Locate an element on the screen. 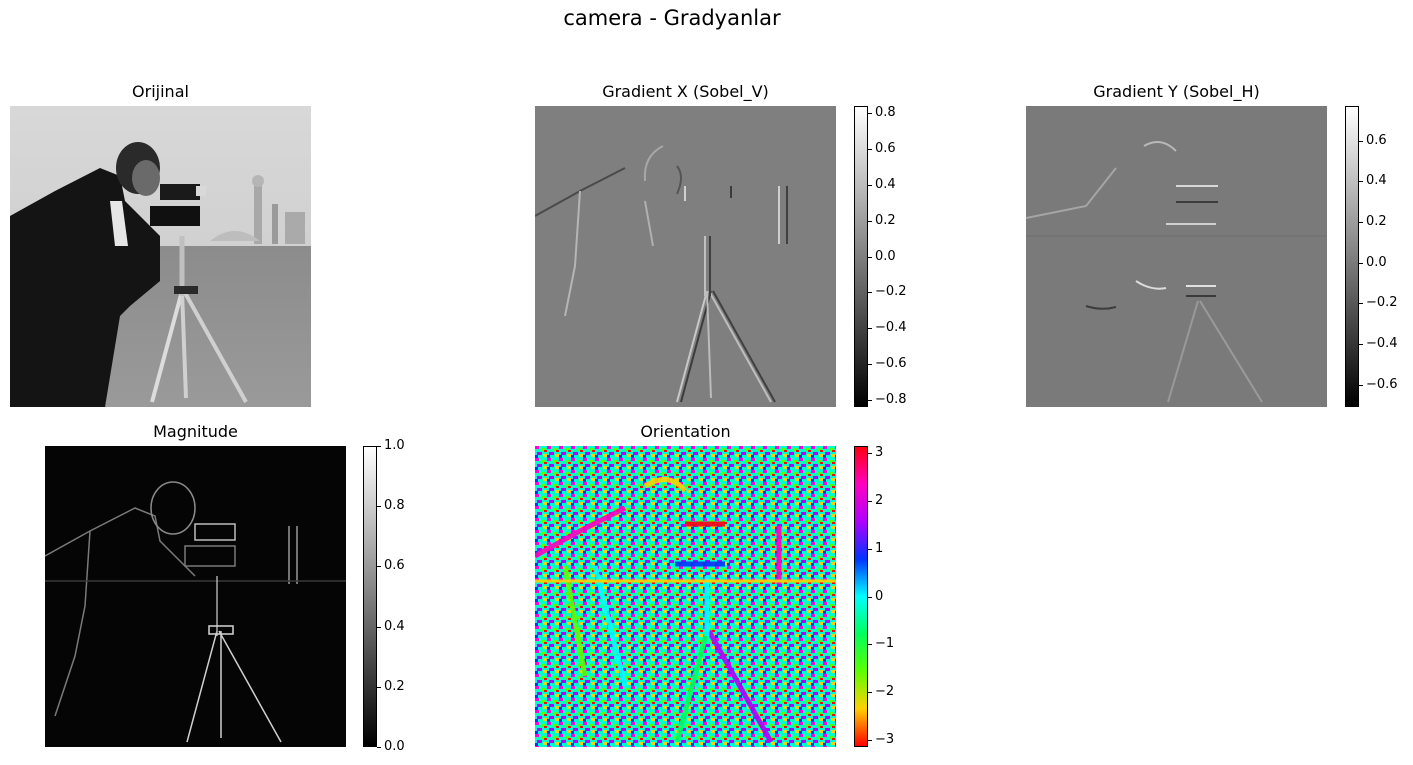  colorbar-ticks-orientation: 3 2 1 0 −1 −2 −3 is located at coordinates (888, 596).